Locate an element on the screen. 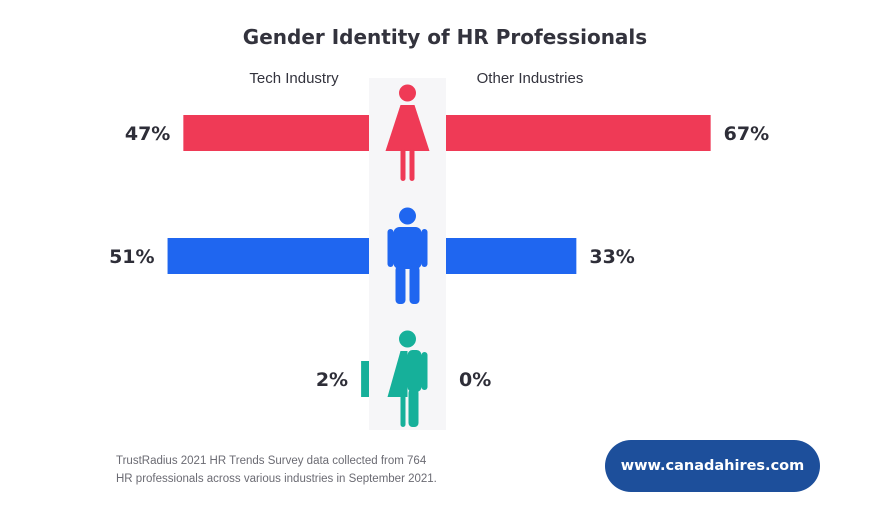 This screenshot has width=883, height=509. column-header-tech: Tech Industry is located at coordinates (294, 78).